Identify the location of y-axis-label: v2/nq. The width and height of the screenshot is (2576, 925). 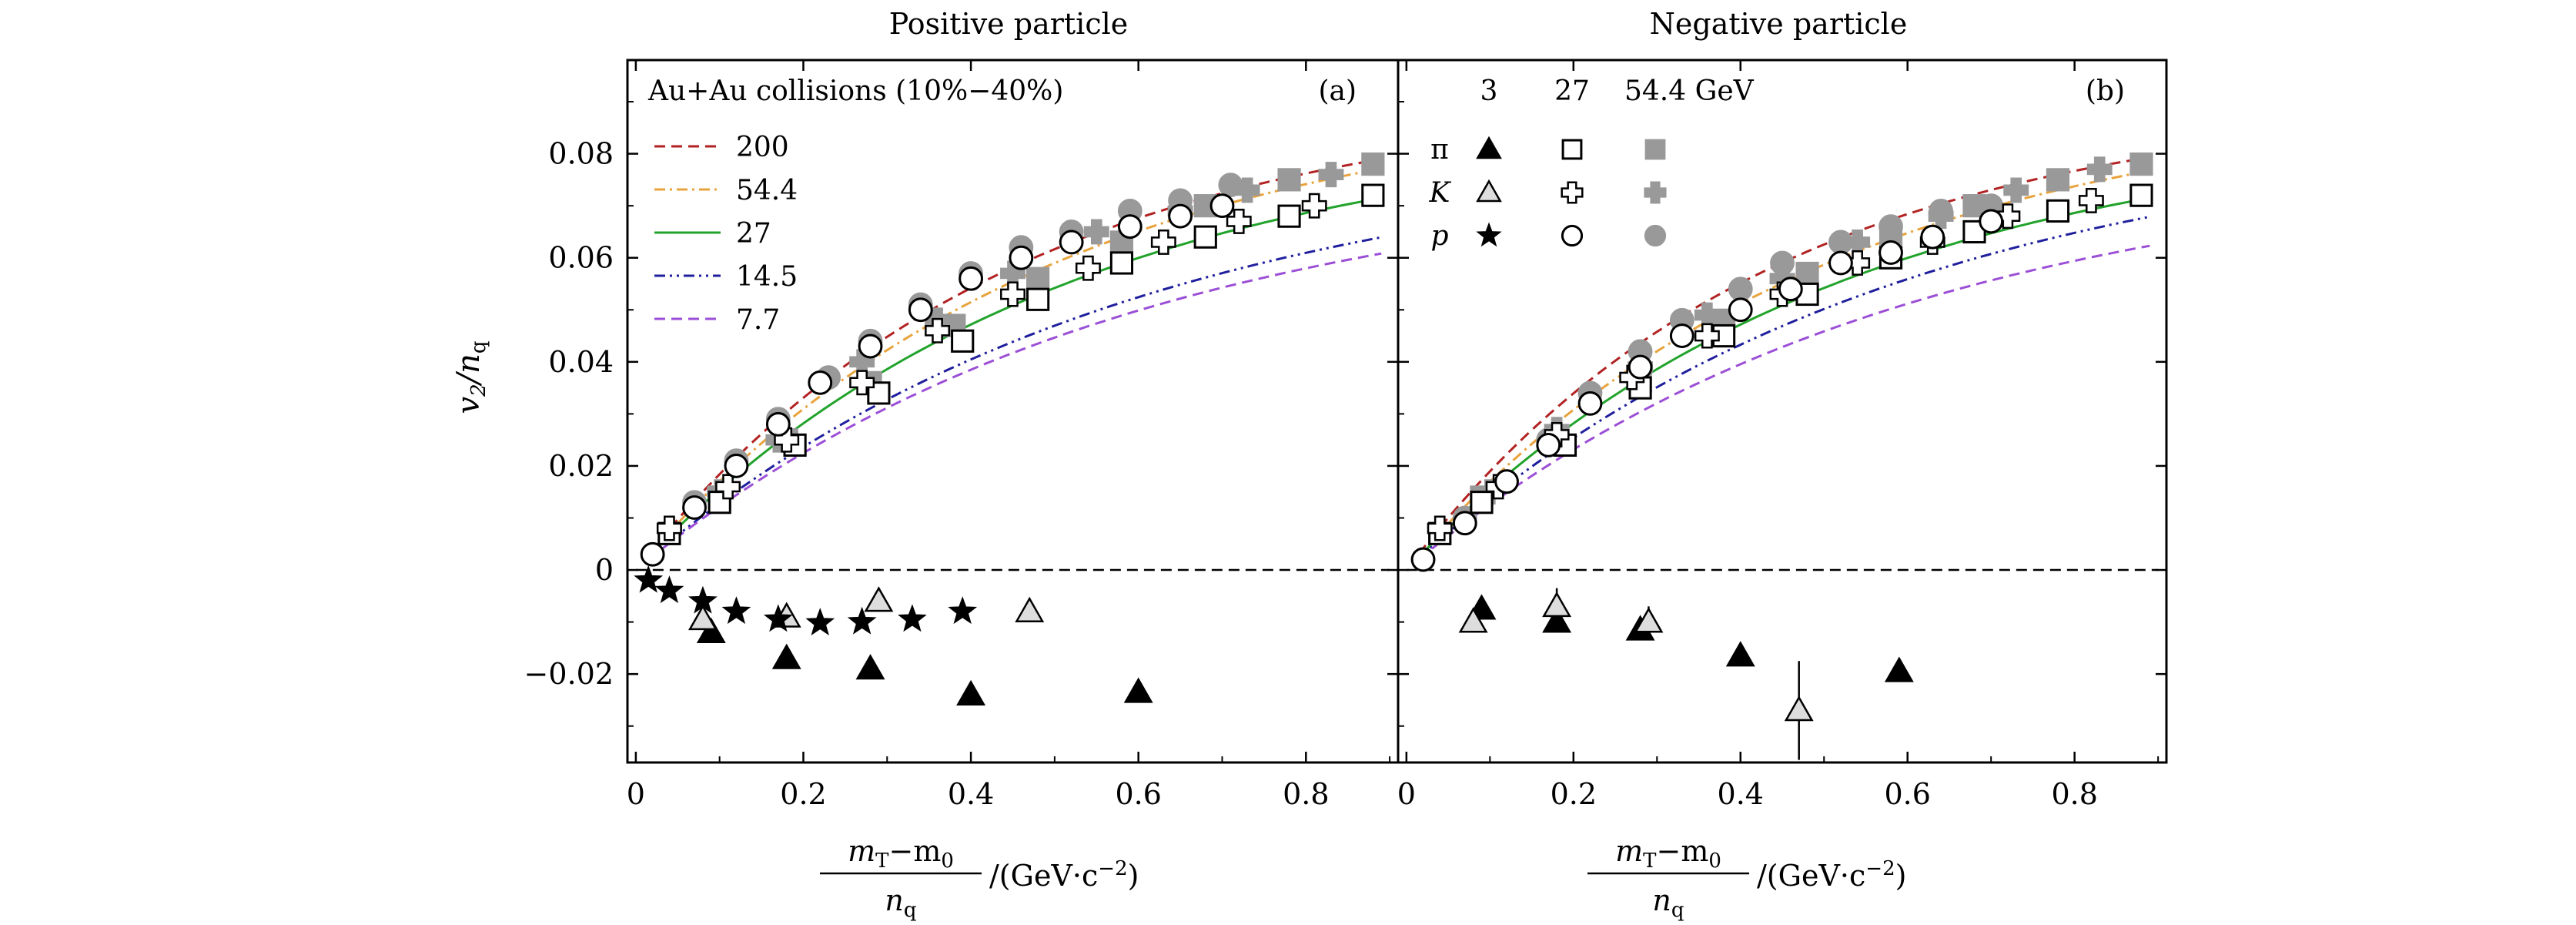
(470, 377).